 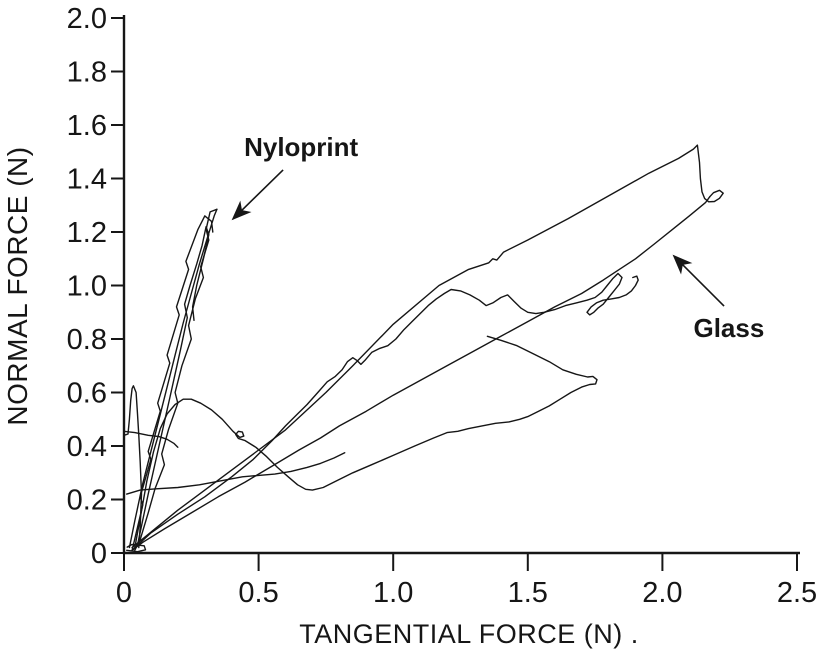 I want to click on y-tick-label: 1.4, so click(x=87, y=180).